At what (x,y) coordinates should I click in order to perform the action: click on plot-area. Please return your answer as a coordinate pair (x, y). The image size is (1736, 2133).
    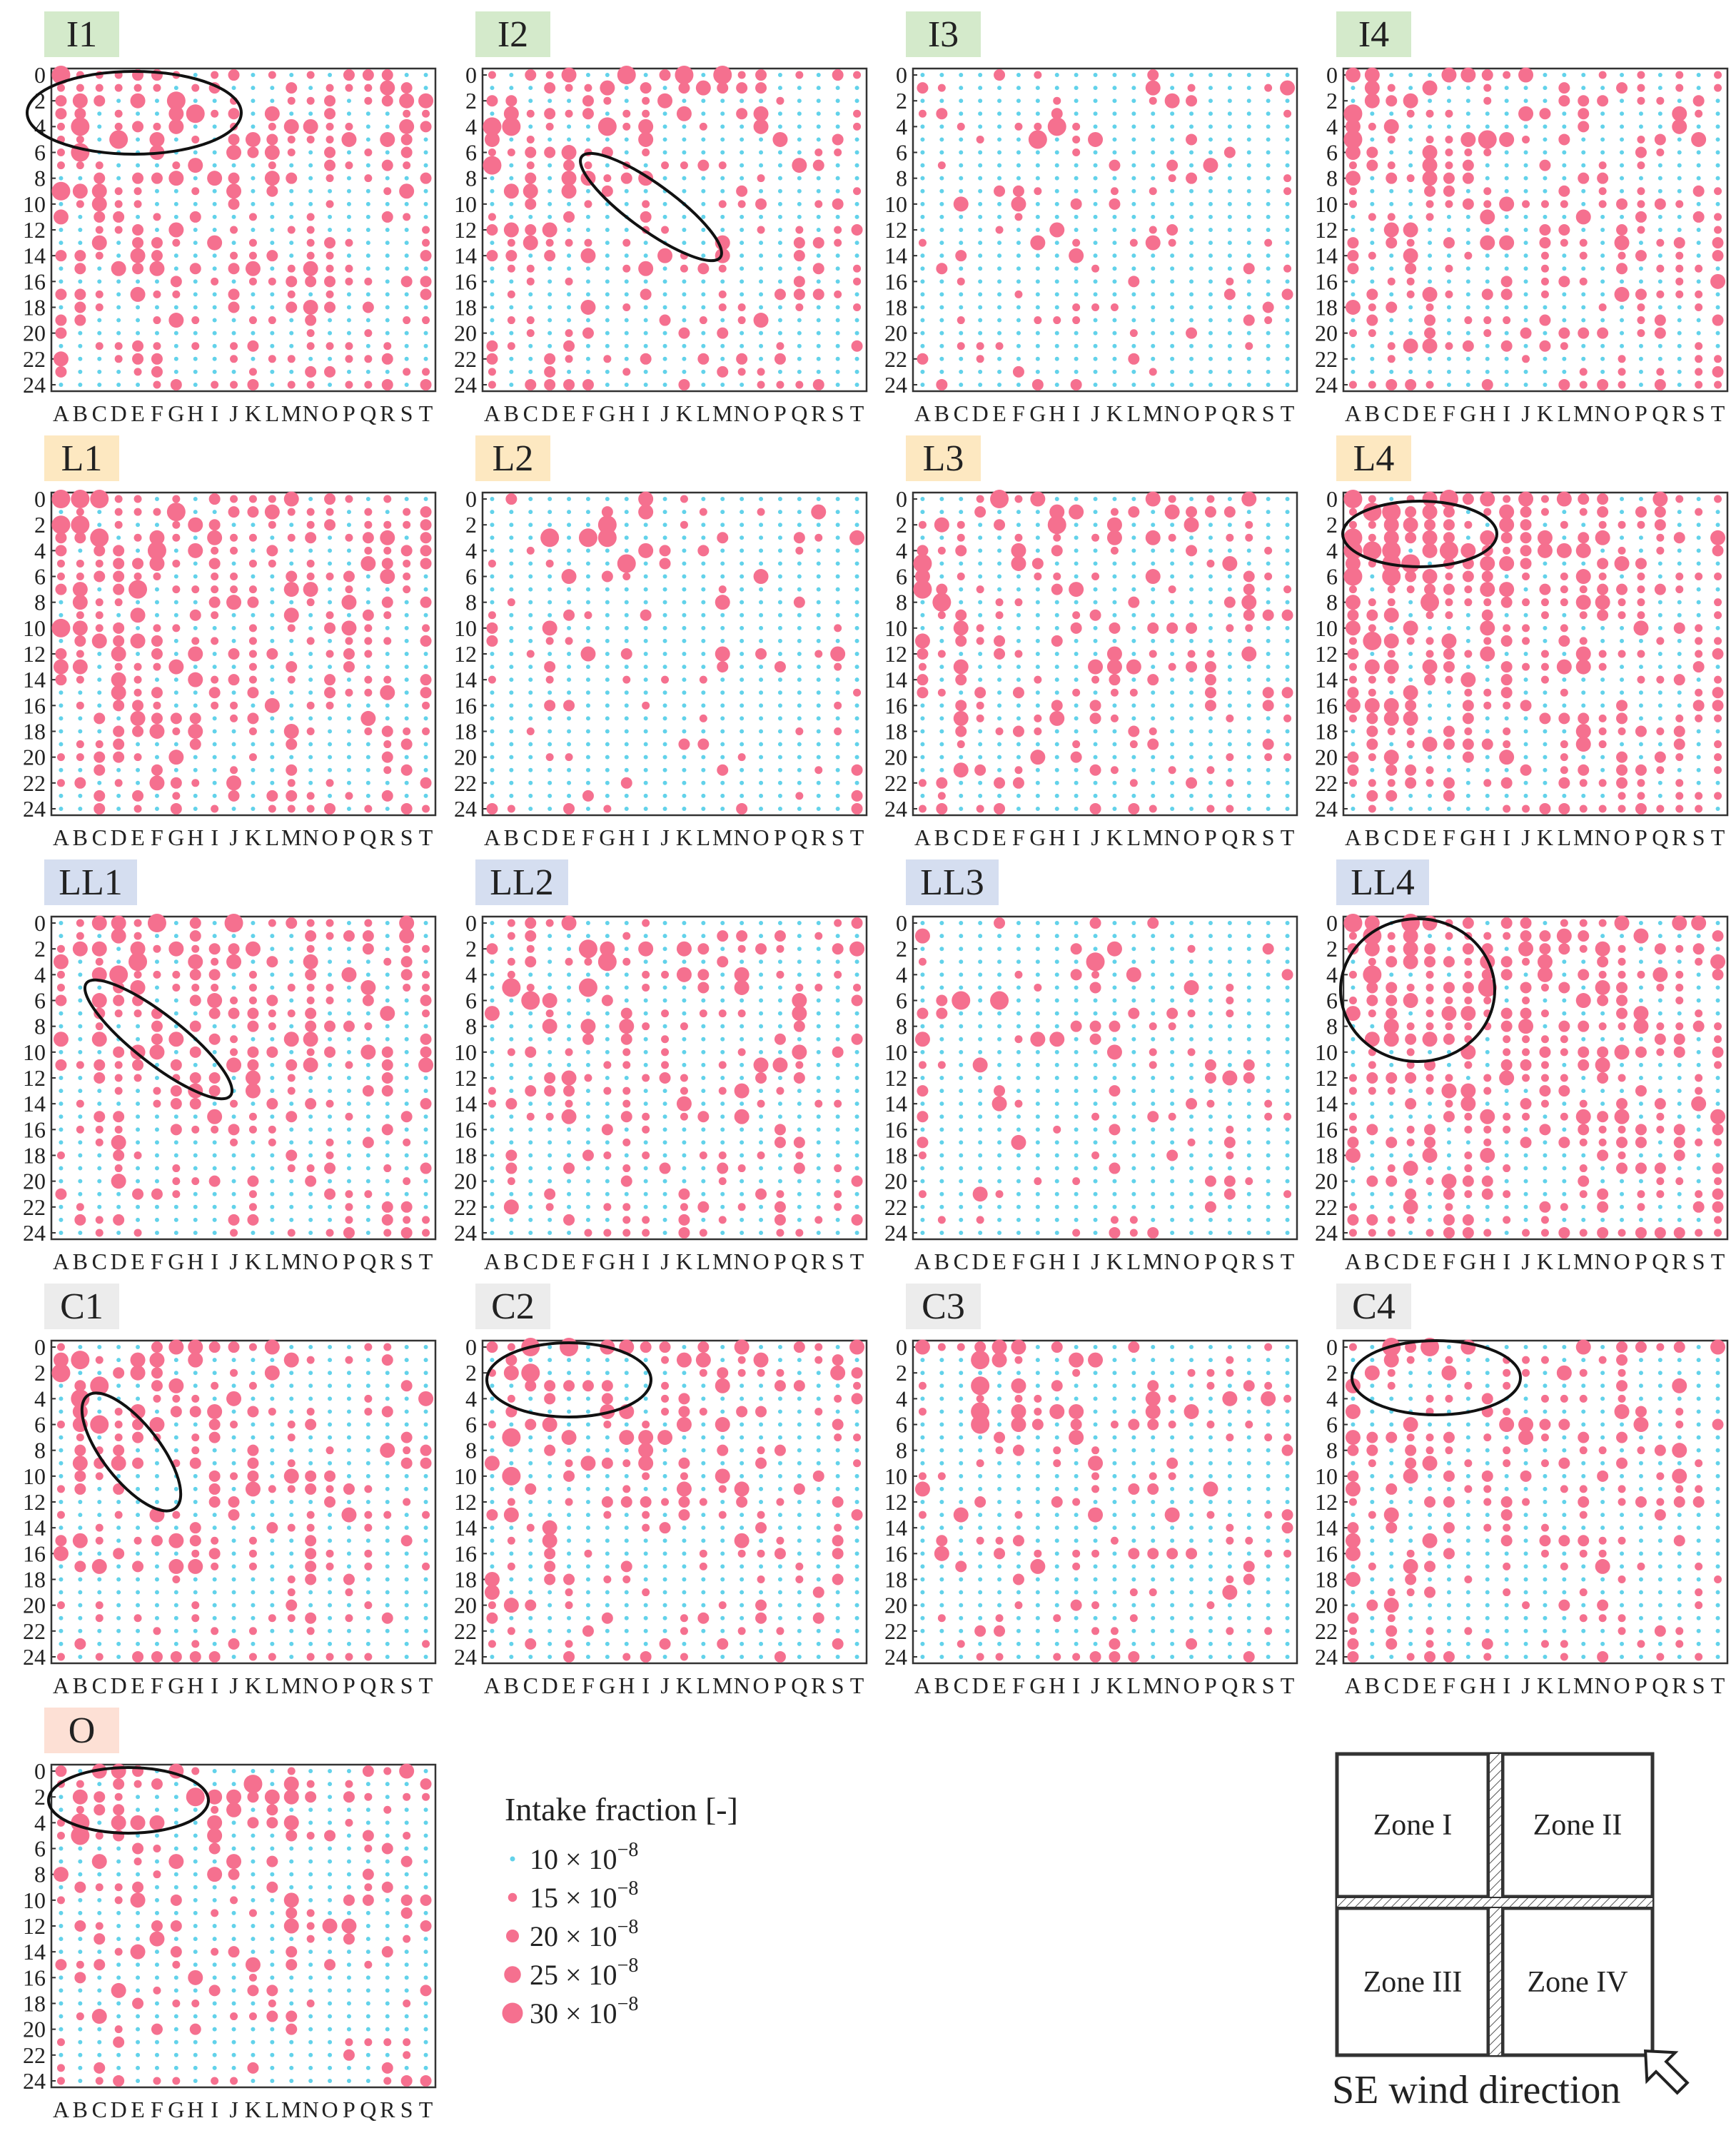
    Looking at the image, I should click on (243, 654).